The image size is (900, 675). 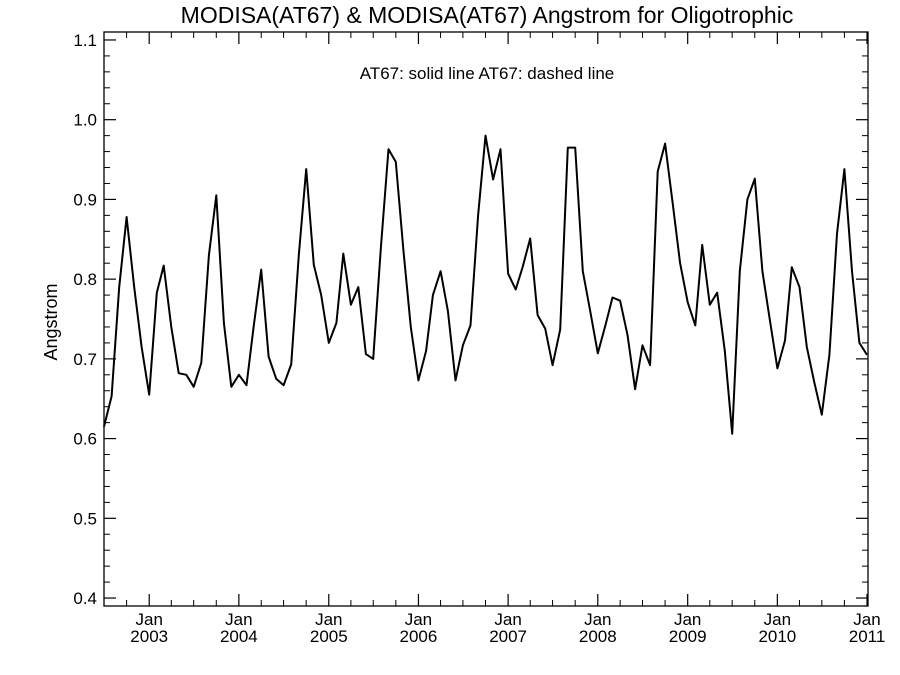 What do you see at coordinates (85, 439) in the screenshot?
I see `y-tick-label: 0.6` at bounding box center [85, 439].